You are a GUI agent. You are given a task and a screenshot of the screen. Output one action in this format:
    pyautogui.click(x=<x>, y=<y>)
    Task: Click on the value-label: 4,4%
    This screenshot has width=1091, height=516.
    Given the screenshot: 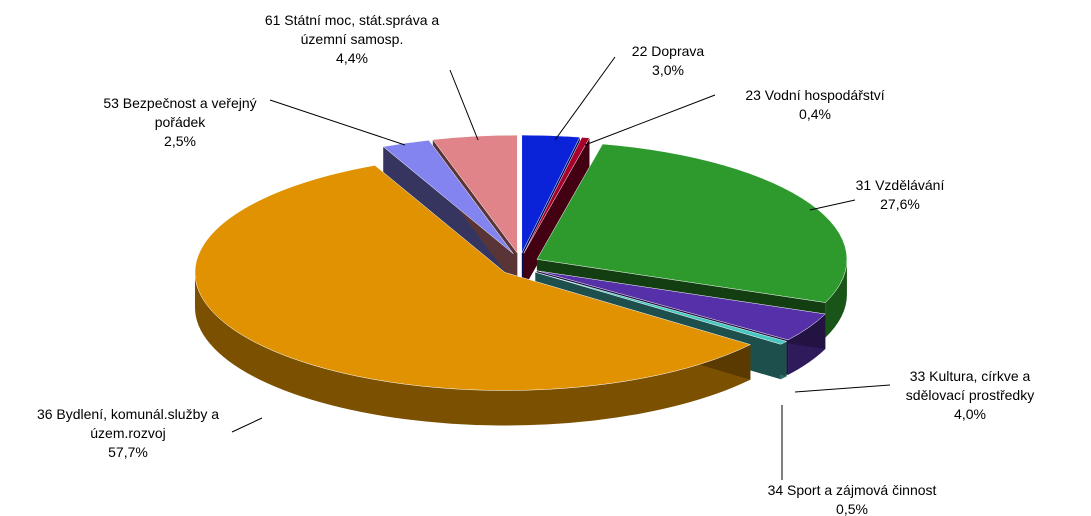 What is the action you would take?
    pyautogui.click(x=352, y=58)
    